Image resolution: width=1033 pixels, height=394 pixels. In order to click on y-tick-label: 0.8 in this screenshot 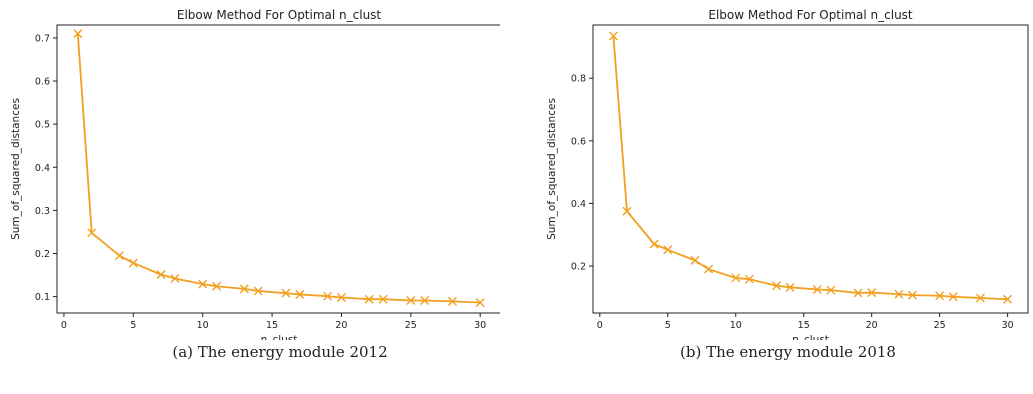, I will do `click(578, 79)`.